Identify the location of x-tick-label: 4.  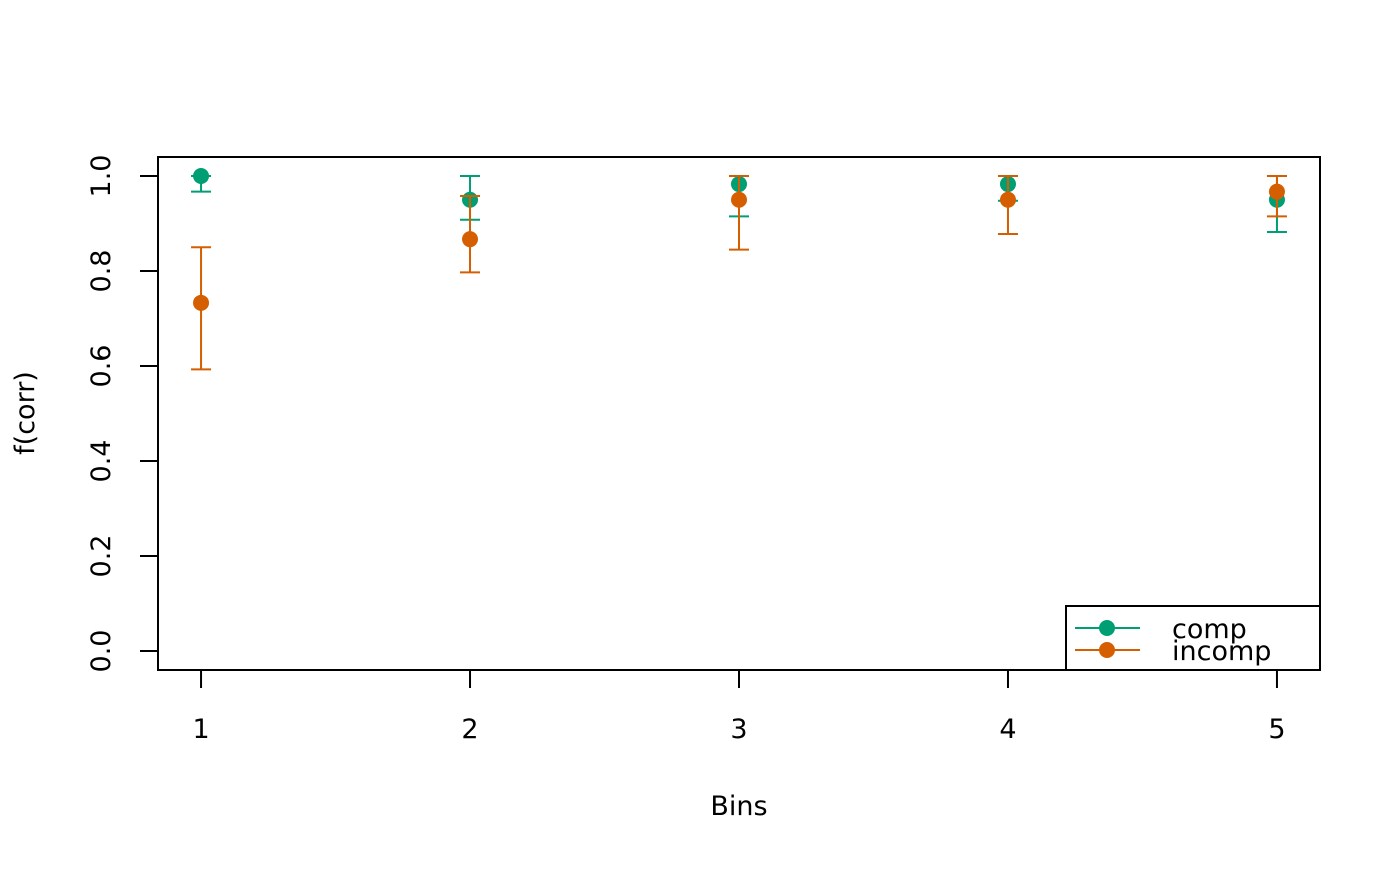
(1007, 729).